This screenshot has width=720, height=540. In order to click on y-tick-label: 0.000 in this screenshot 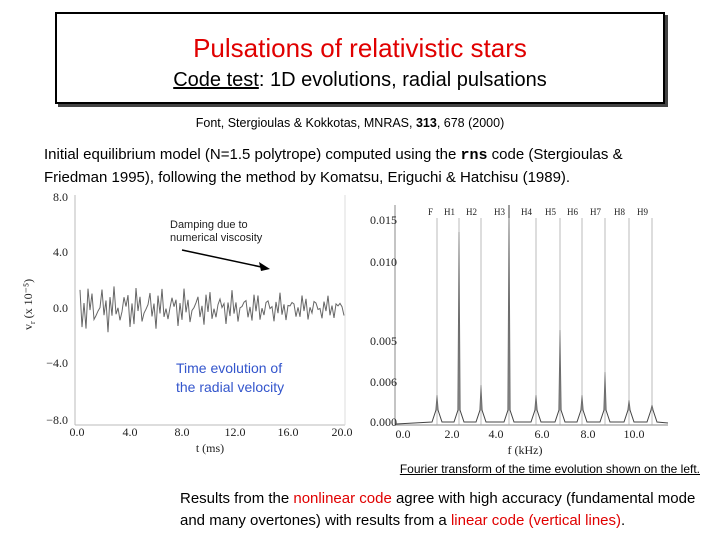, I will do `click(383, 422)`.